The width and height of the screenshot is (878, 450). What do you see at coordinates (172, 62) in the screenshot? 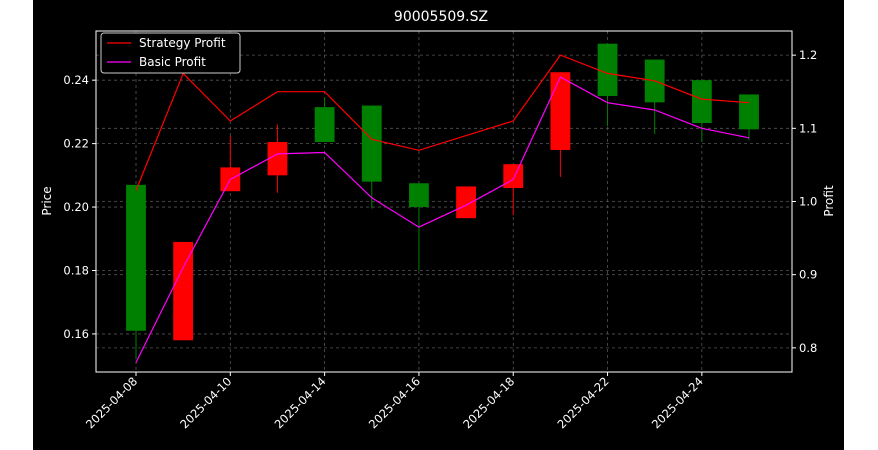
I see `legend-label-basic: Basic Profit` at bounding box center [172, 62].